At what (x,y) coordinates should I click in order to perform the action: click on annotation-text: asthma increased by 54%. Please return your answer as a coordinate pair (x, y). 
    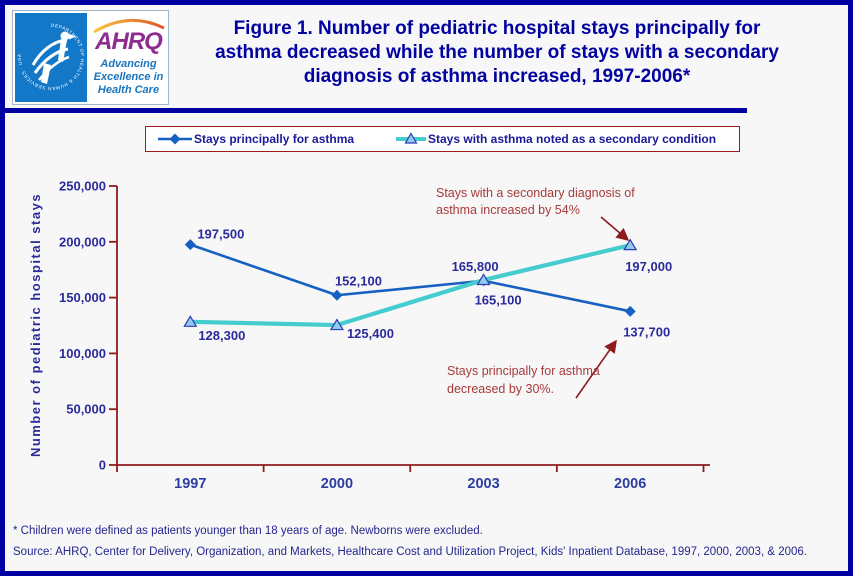
    Looking at the image, I should click on (508, 210).